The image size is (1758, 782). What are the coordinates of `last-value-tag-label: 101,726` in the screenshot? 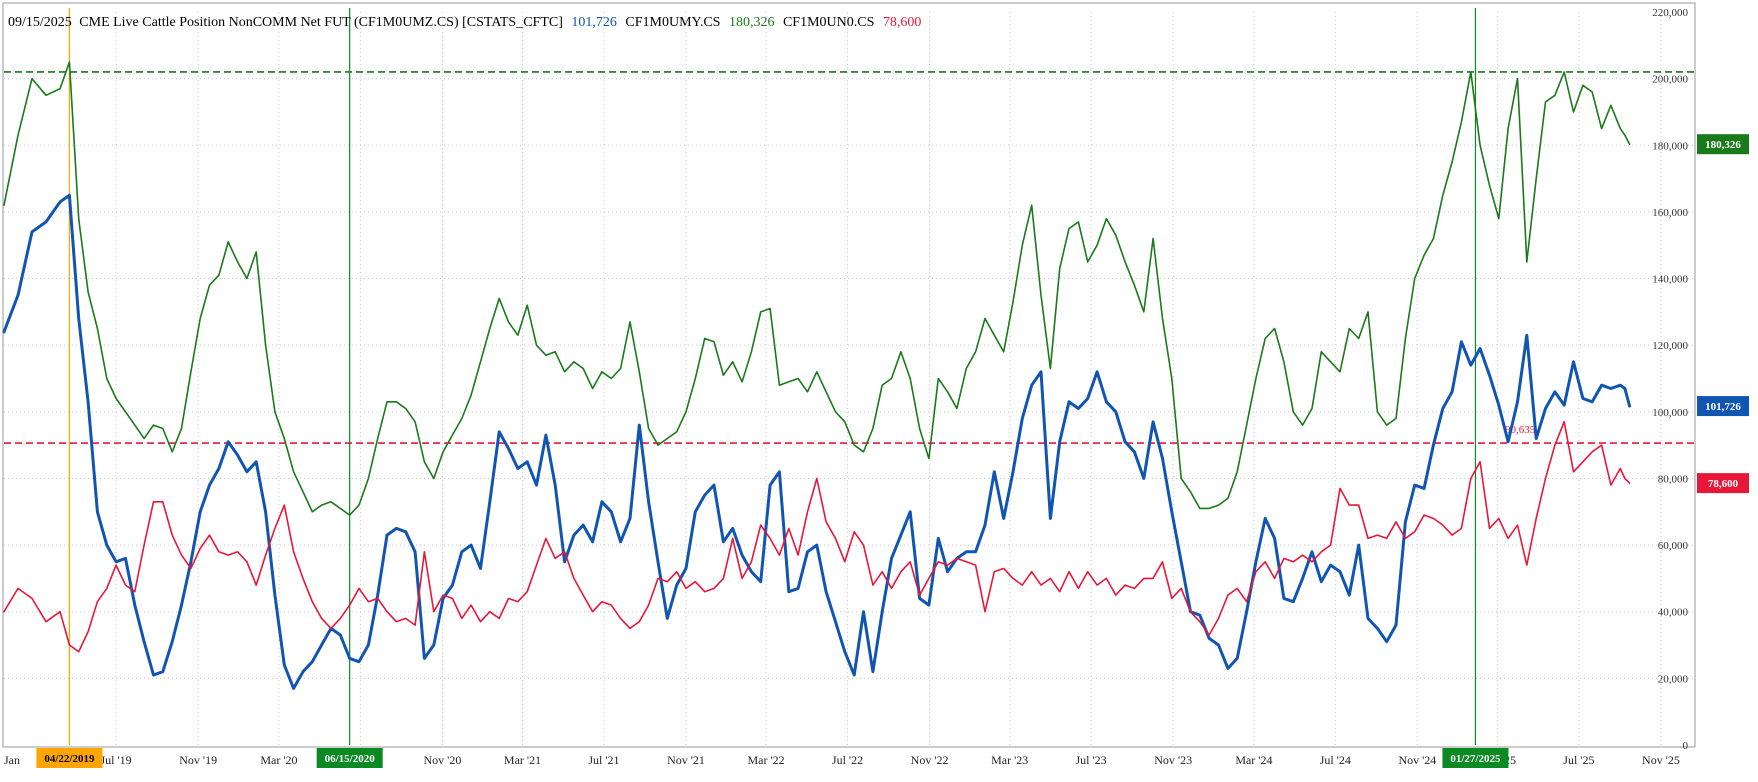 It's located at (1723, 407).